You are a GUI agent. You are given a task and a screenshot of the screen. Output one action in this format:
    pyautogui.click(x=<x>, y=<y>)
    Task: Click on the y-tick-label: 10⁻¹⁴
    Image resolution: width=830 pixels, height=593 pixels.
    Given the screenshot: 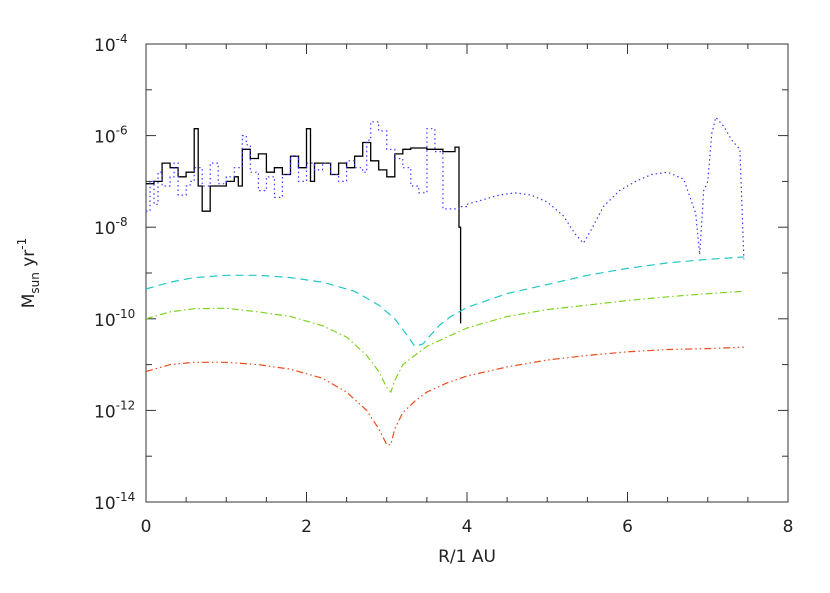 What is the action you would take?
    pyautogui.click(x=114, y=502)
    